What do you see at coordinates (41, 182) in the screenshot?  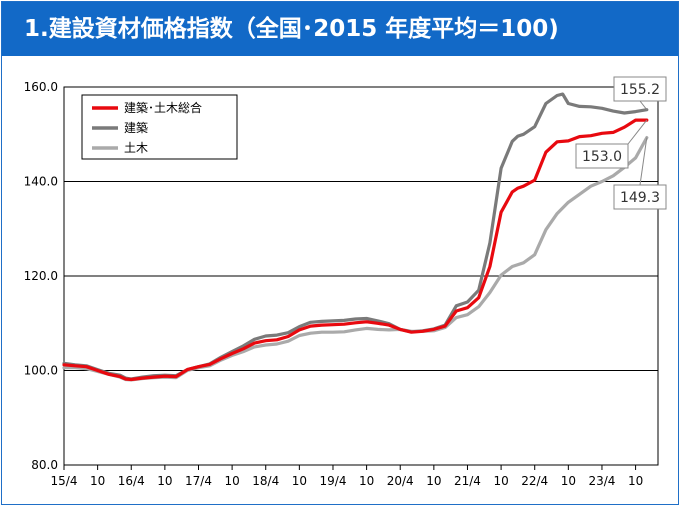 I see `y-tick-label: 140.0` at bounding box center [41, 182].